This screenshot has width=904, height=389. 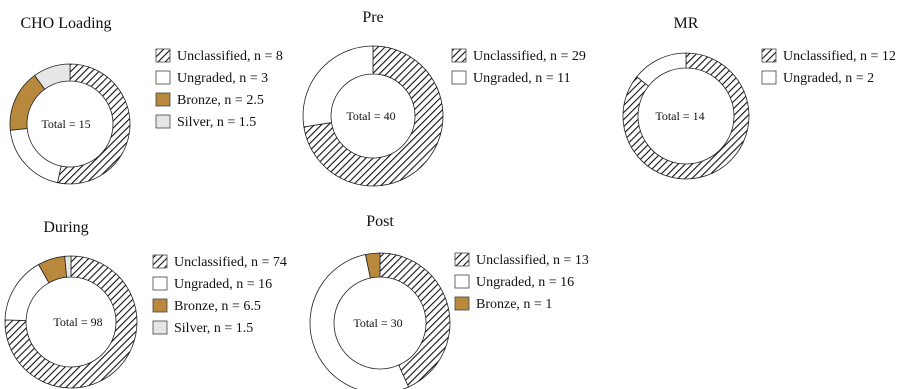 I want to click on total-label: Total = 14, so click(x=679, y=116).